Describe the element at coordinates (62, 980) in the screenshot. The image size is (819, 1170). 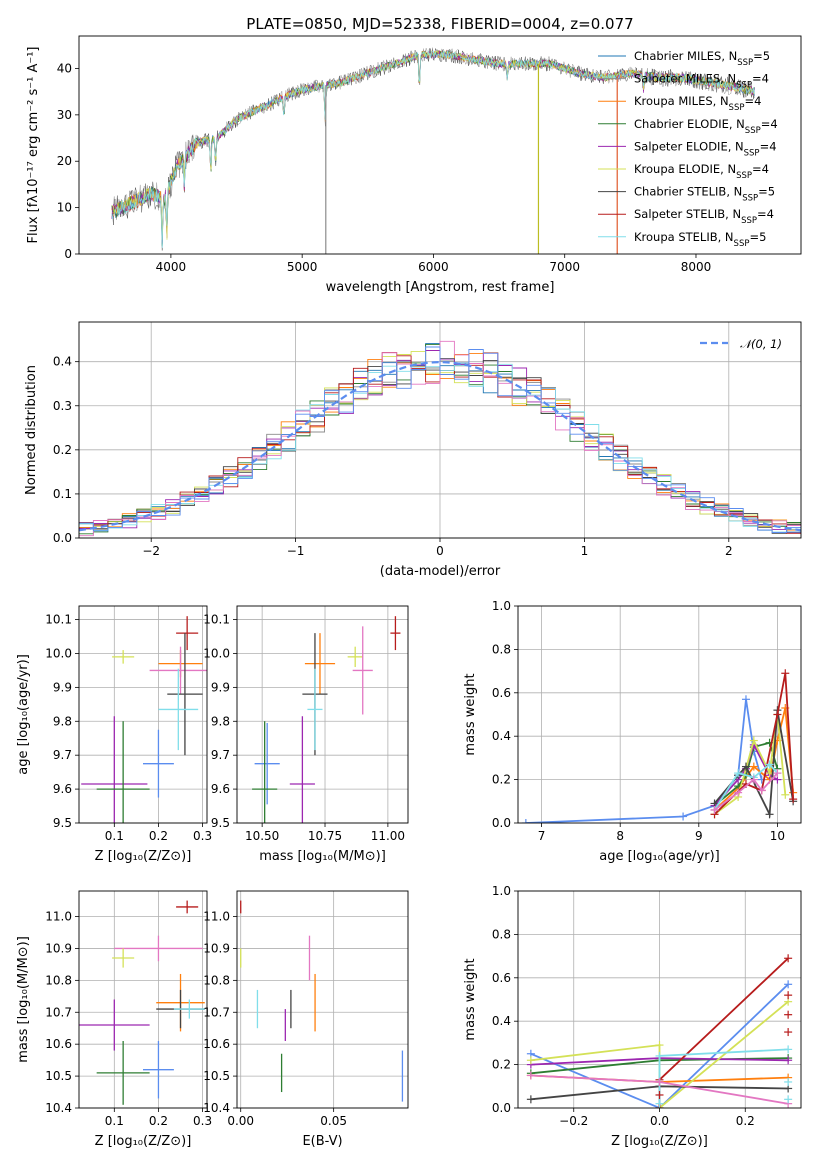
I see `y-tick: 10.8` at that location.